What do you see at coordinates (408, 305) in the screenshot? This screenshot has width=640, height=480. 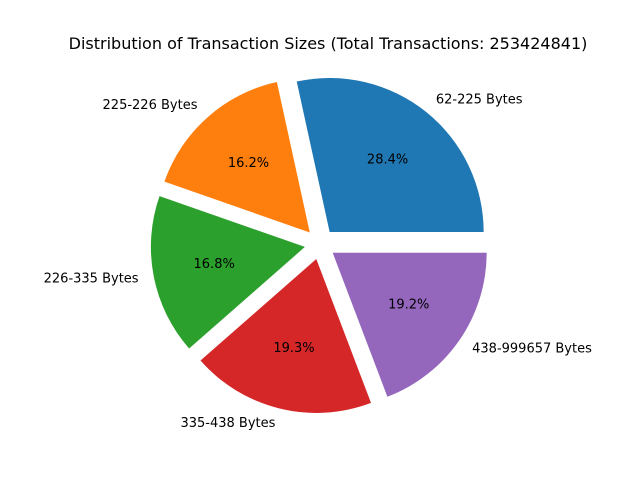 I see `pie-percent-label-5: 19.2%` at bounding box center [408, 305].